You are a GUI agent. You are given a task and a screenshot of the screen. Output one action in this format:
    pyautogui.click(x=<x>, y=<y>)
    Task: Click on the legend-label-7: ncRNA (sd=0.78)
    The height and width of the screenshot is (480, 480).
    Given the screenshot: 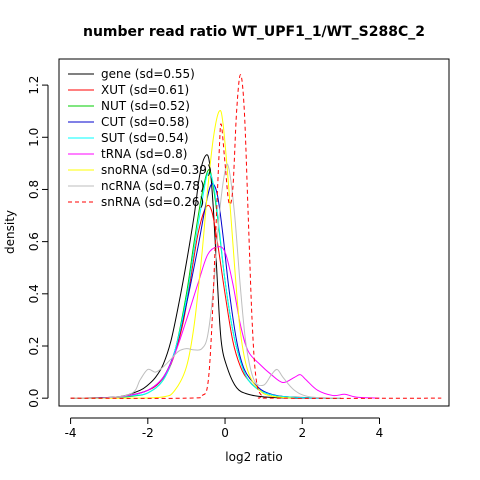 What is the action you would take?
    pyautogui.click(x=153, y=186)
    